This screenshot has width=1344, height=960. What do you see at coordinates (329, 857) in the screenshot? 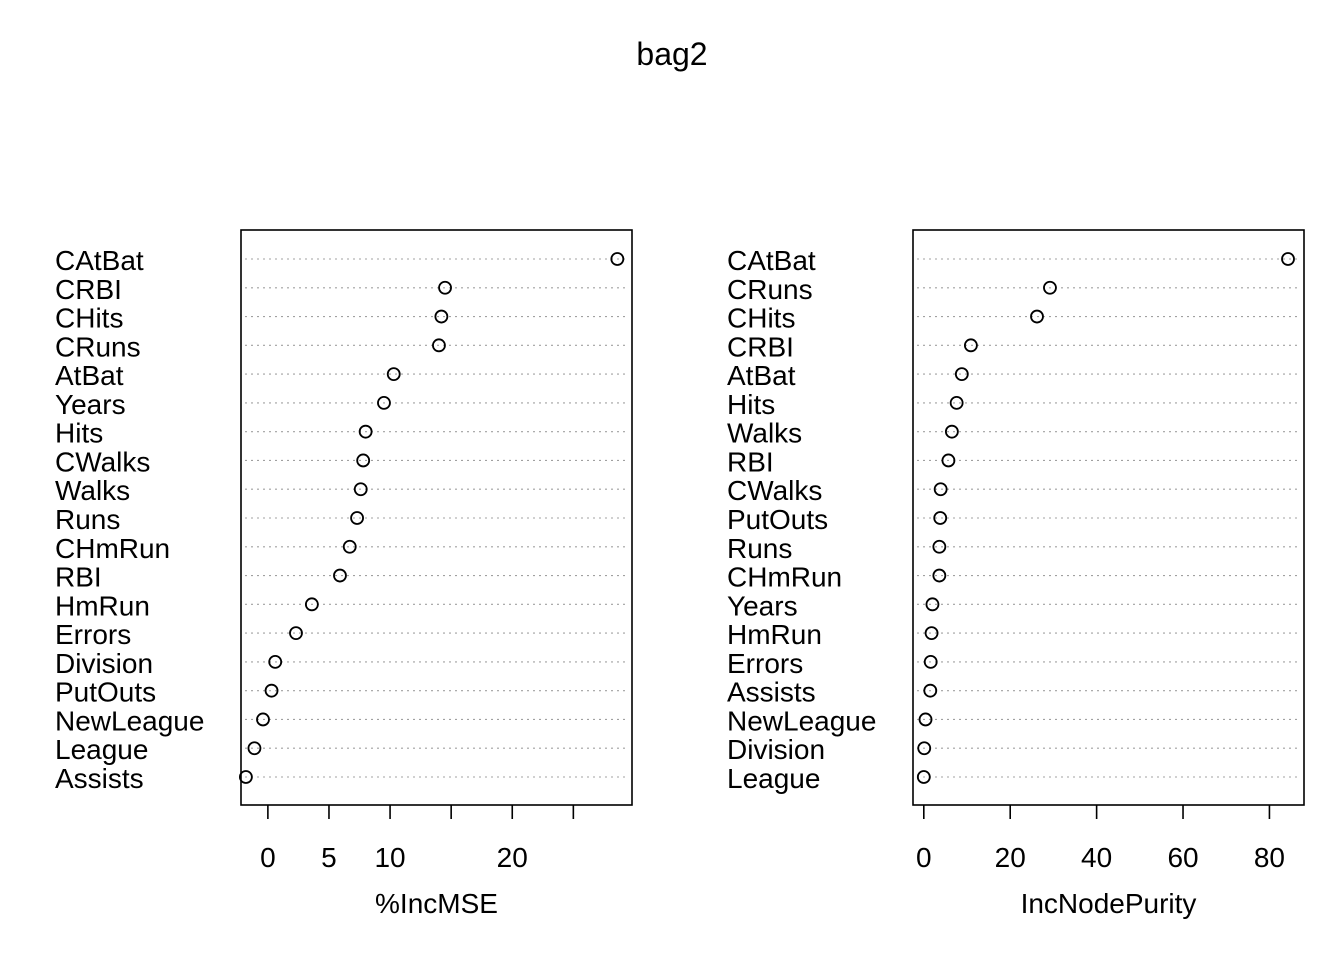
I see `x-tick-label: 5` at bounding box center [329, 857].